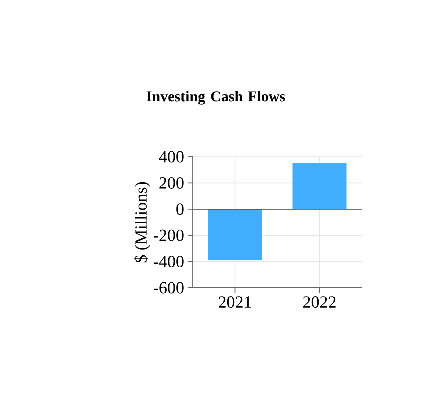  Describe the element at coordinates (169, 262) in the screenshot. I see `y-tick-label: -400` at that location.